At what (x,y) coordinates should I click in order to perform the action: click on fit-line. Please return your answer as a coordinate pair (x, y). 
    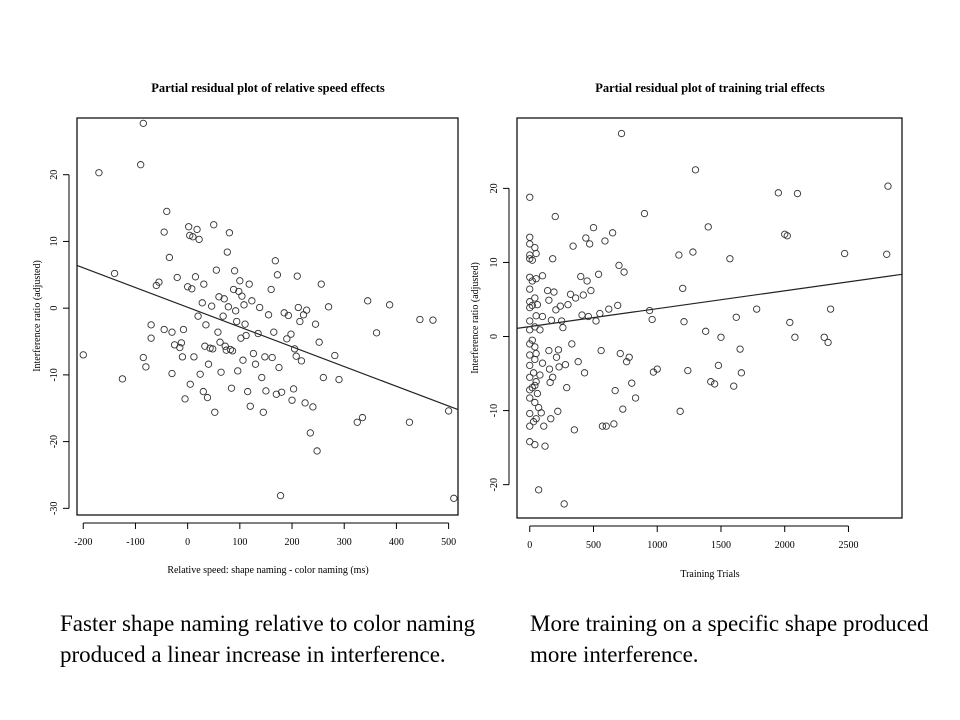
    Looking at the image, I should click on (709, 301).